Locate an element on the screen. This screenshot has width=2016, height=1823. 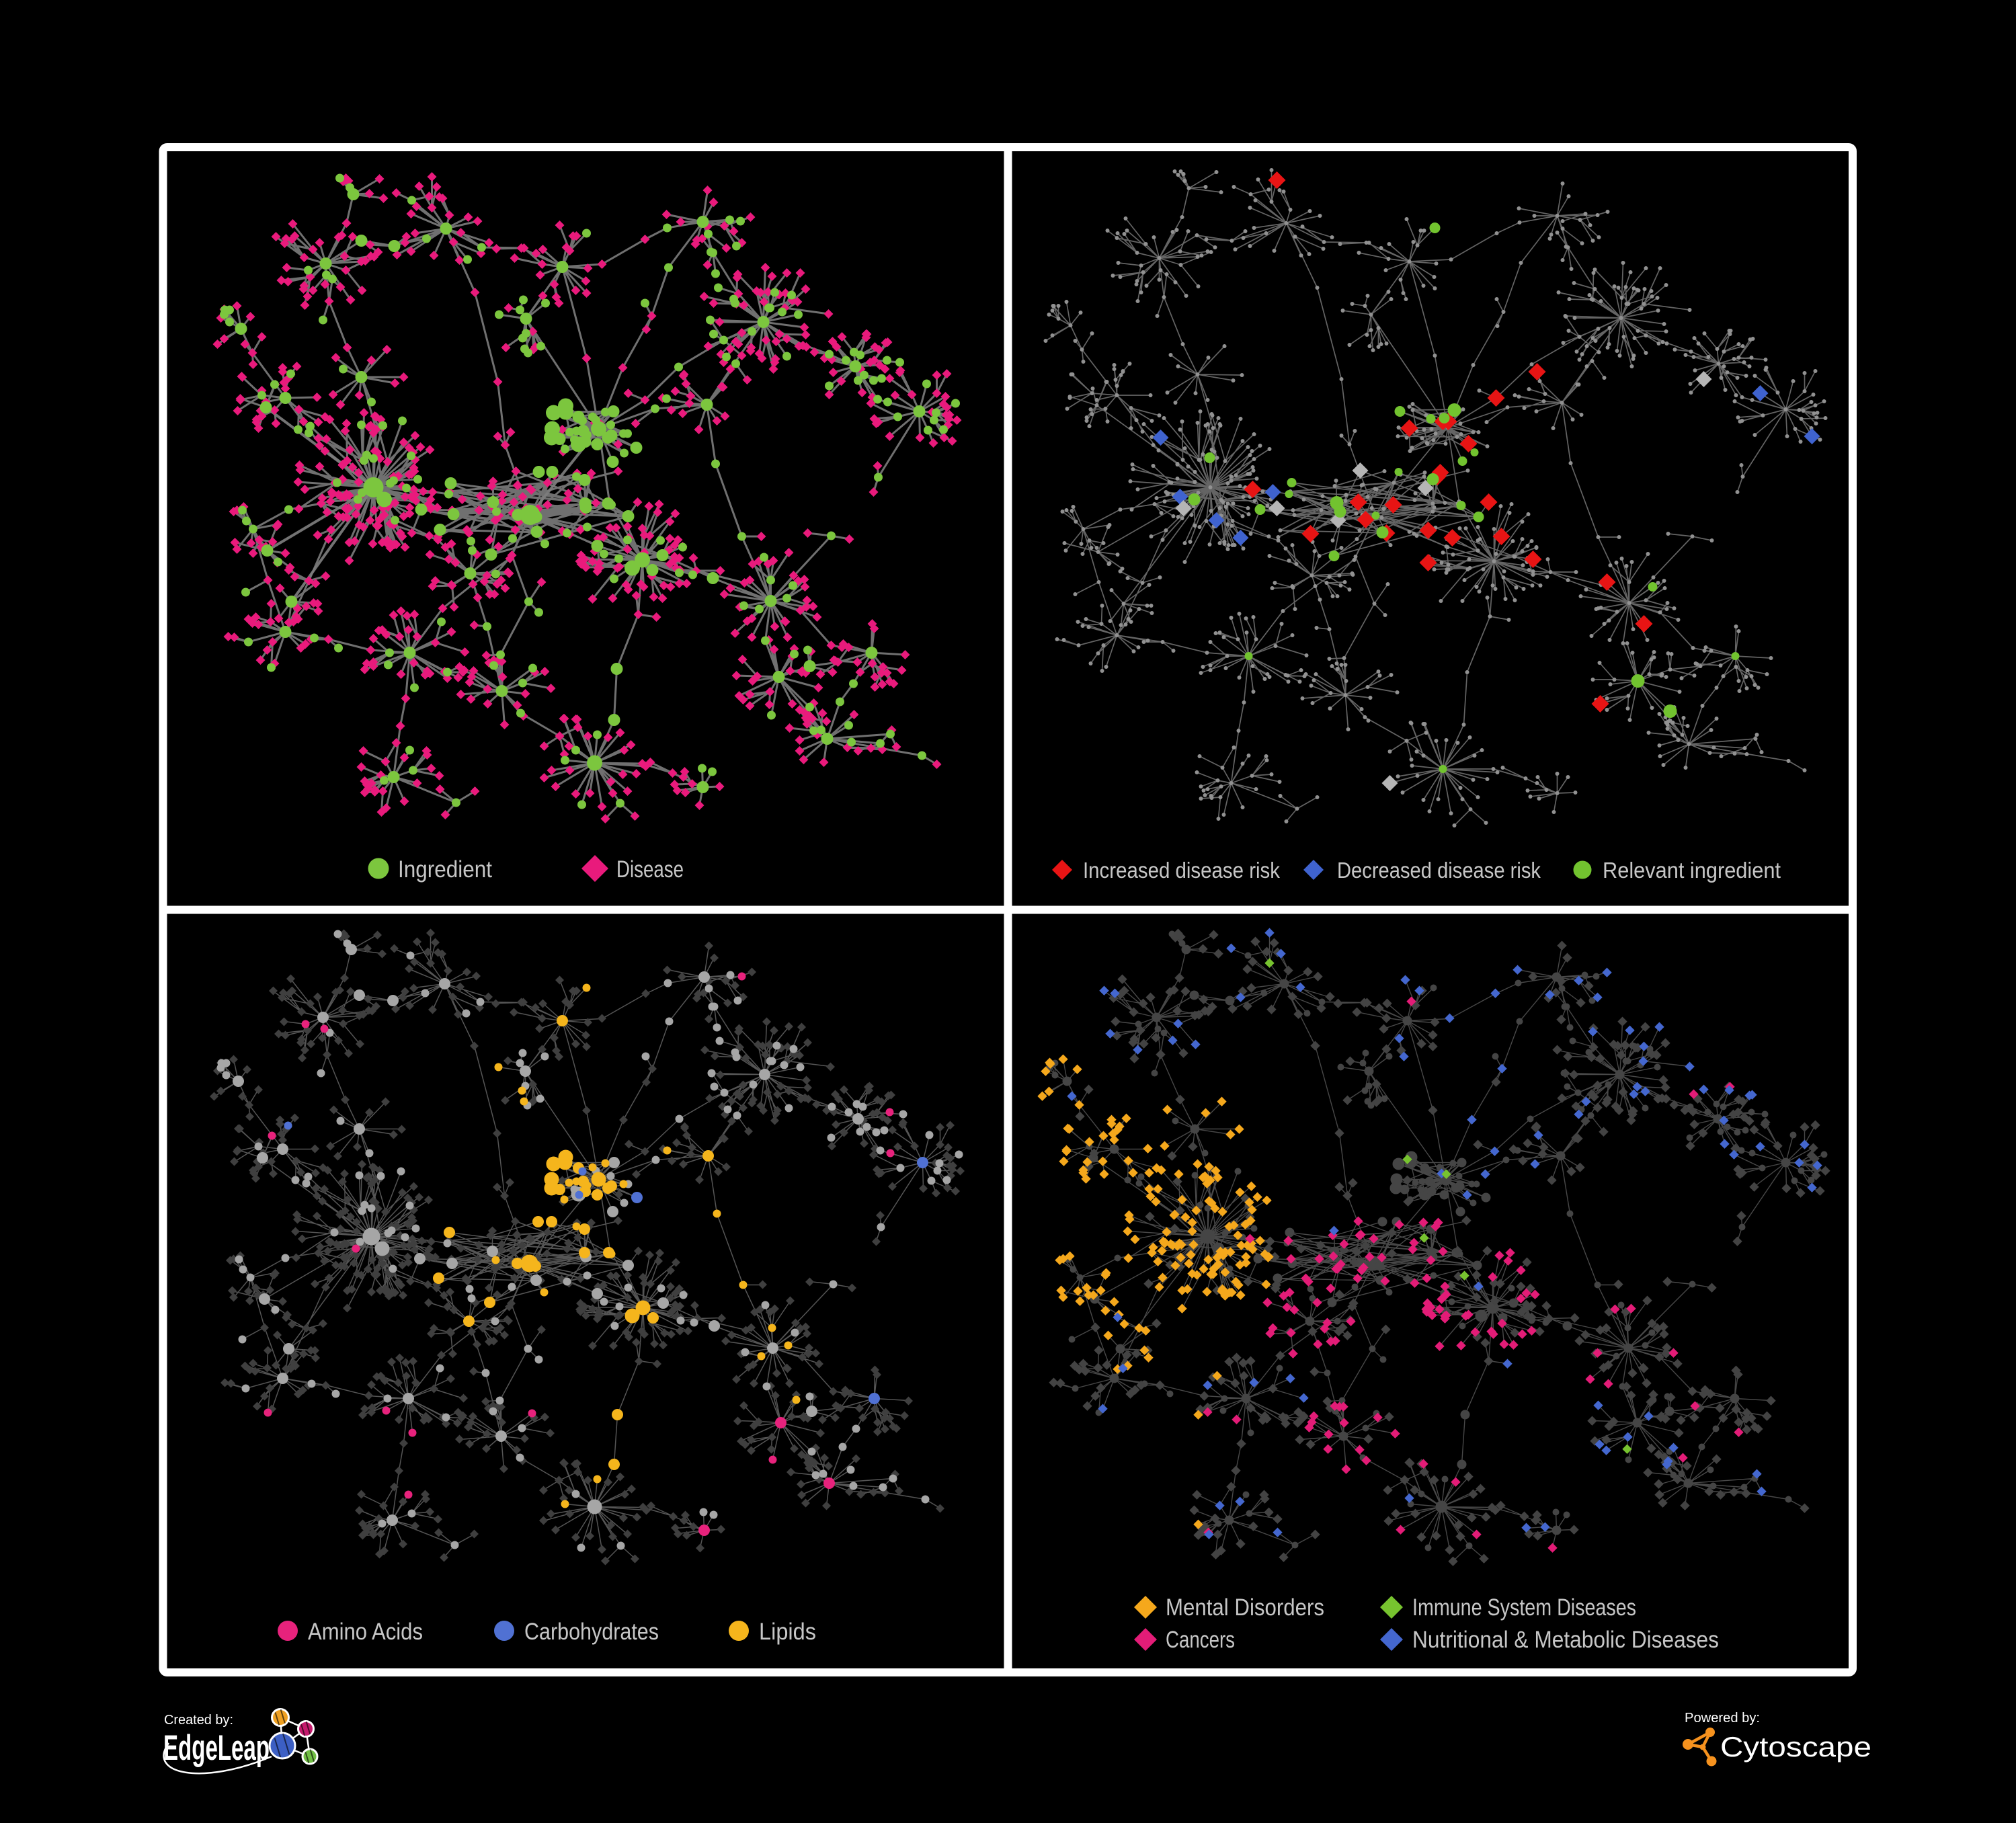
svg-text: Cytoscape is located at coordinates (1795, 1747).